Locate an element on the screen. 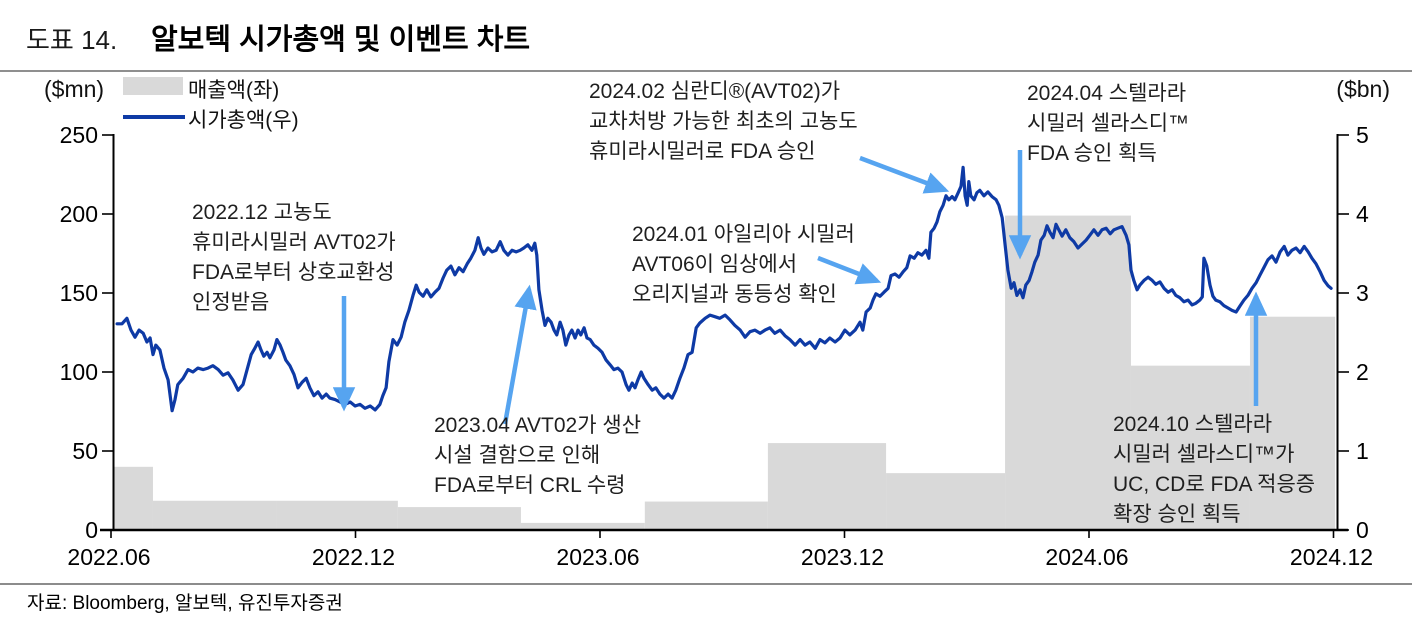 The height and width of the screenshot is (631, 1412). revenue-bar-2022Q3 is located at coordinates (214, 515).